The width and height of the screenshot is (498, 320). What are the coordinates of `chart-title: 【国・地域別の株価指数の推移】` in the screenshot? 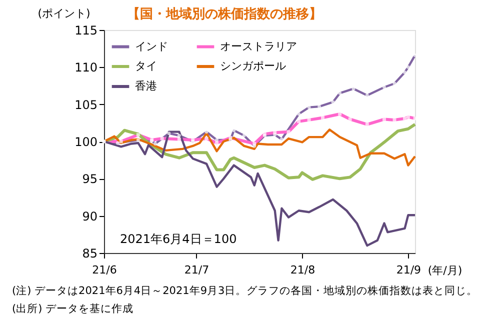 It's located at (224, 14).